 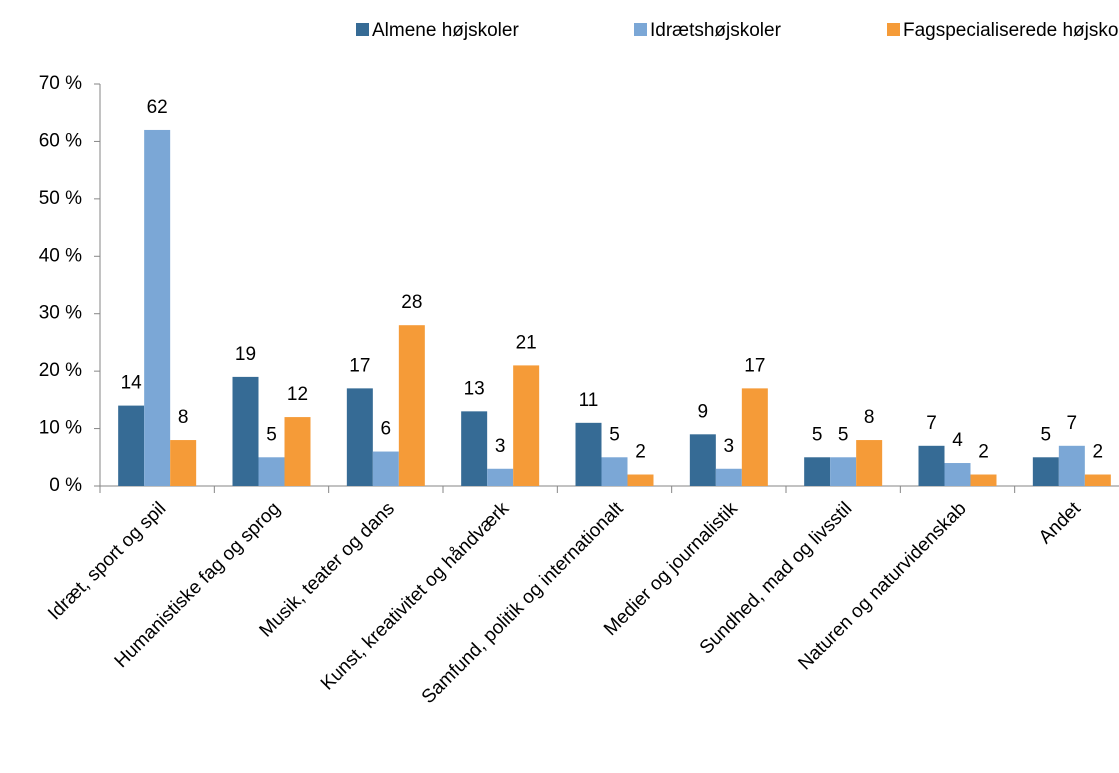 What do you see at coordinates (245, 354) in the screenshot?
I see `data-label: 19` at bounding box center [245, 354].